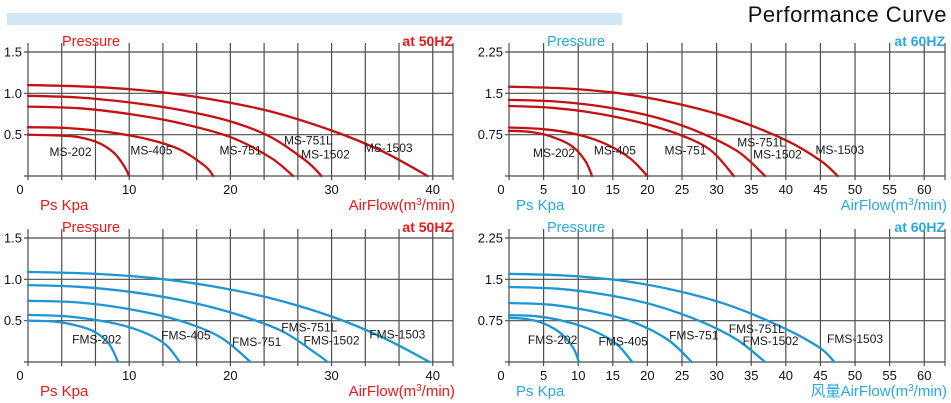 This screenshot has width=951, height=403. I want to click on header-accent-bar, so click(314, 19).